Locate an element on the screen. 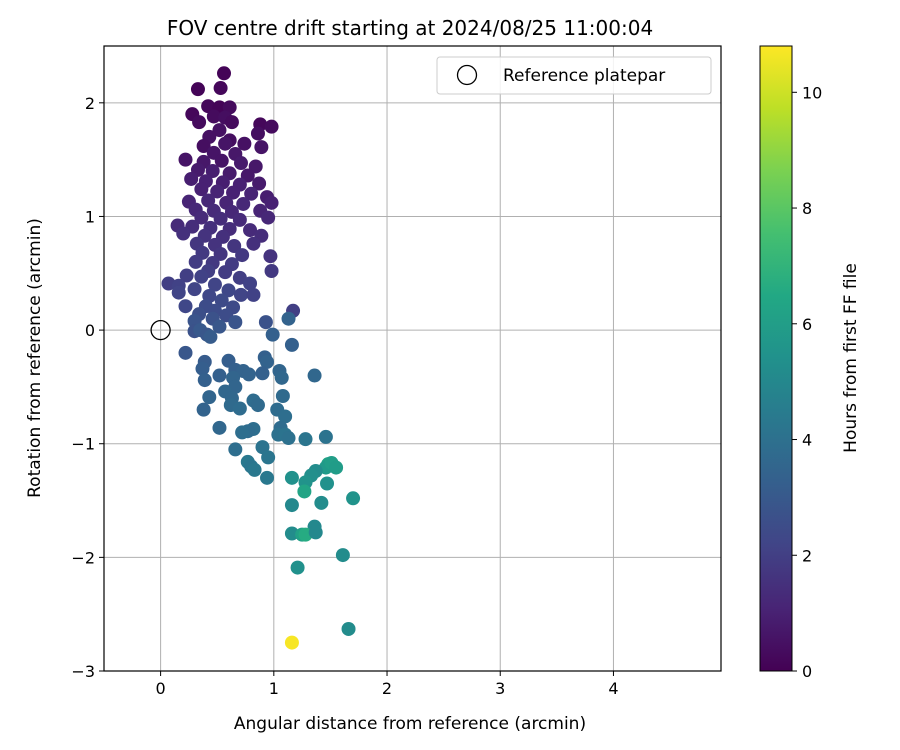 The width and height of the screenshot is (900, 750). colorbar: 0 2 4 6 8 10 Hours from first FF file is located at coordinates (810, 363).